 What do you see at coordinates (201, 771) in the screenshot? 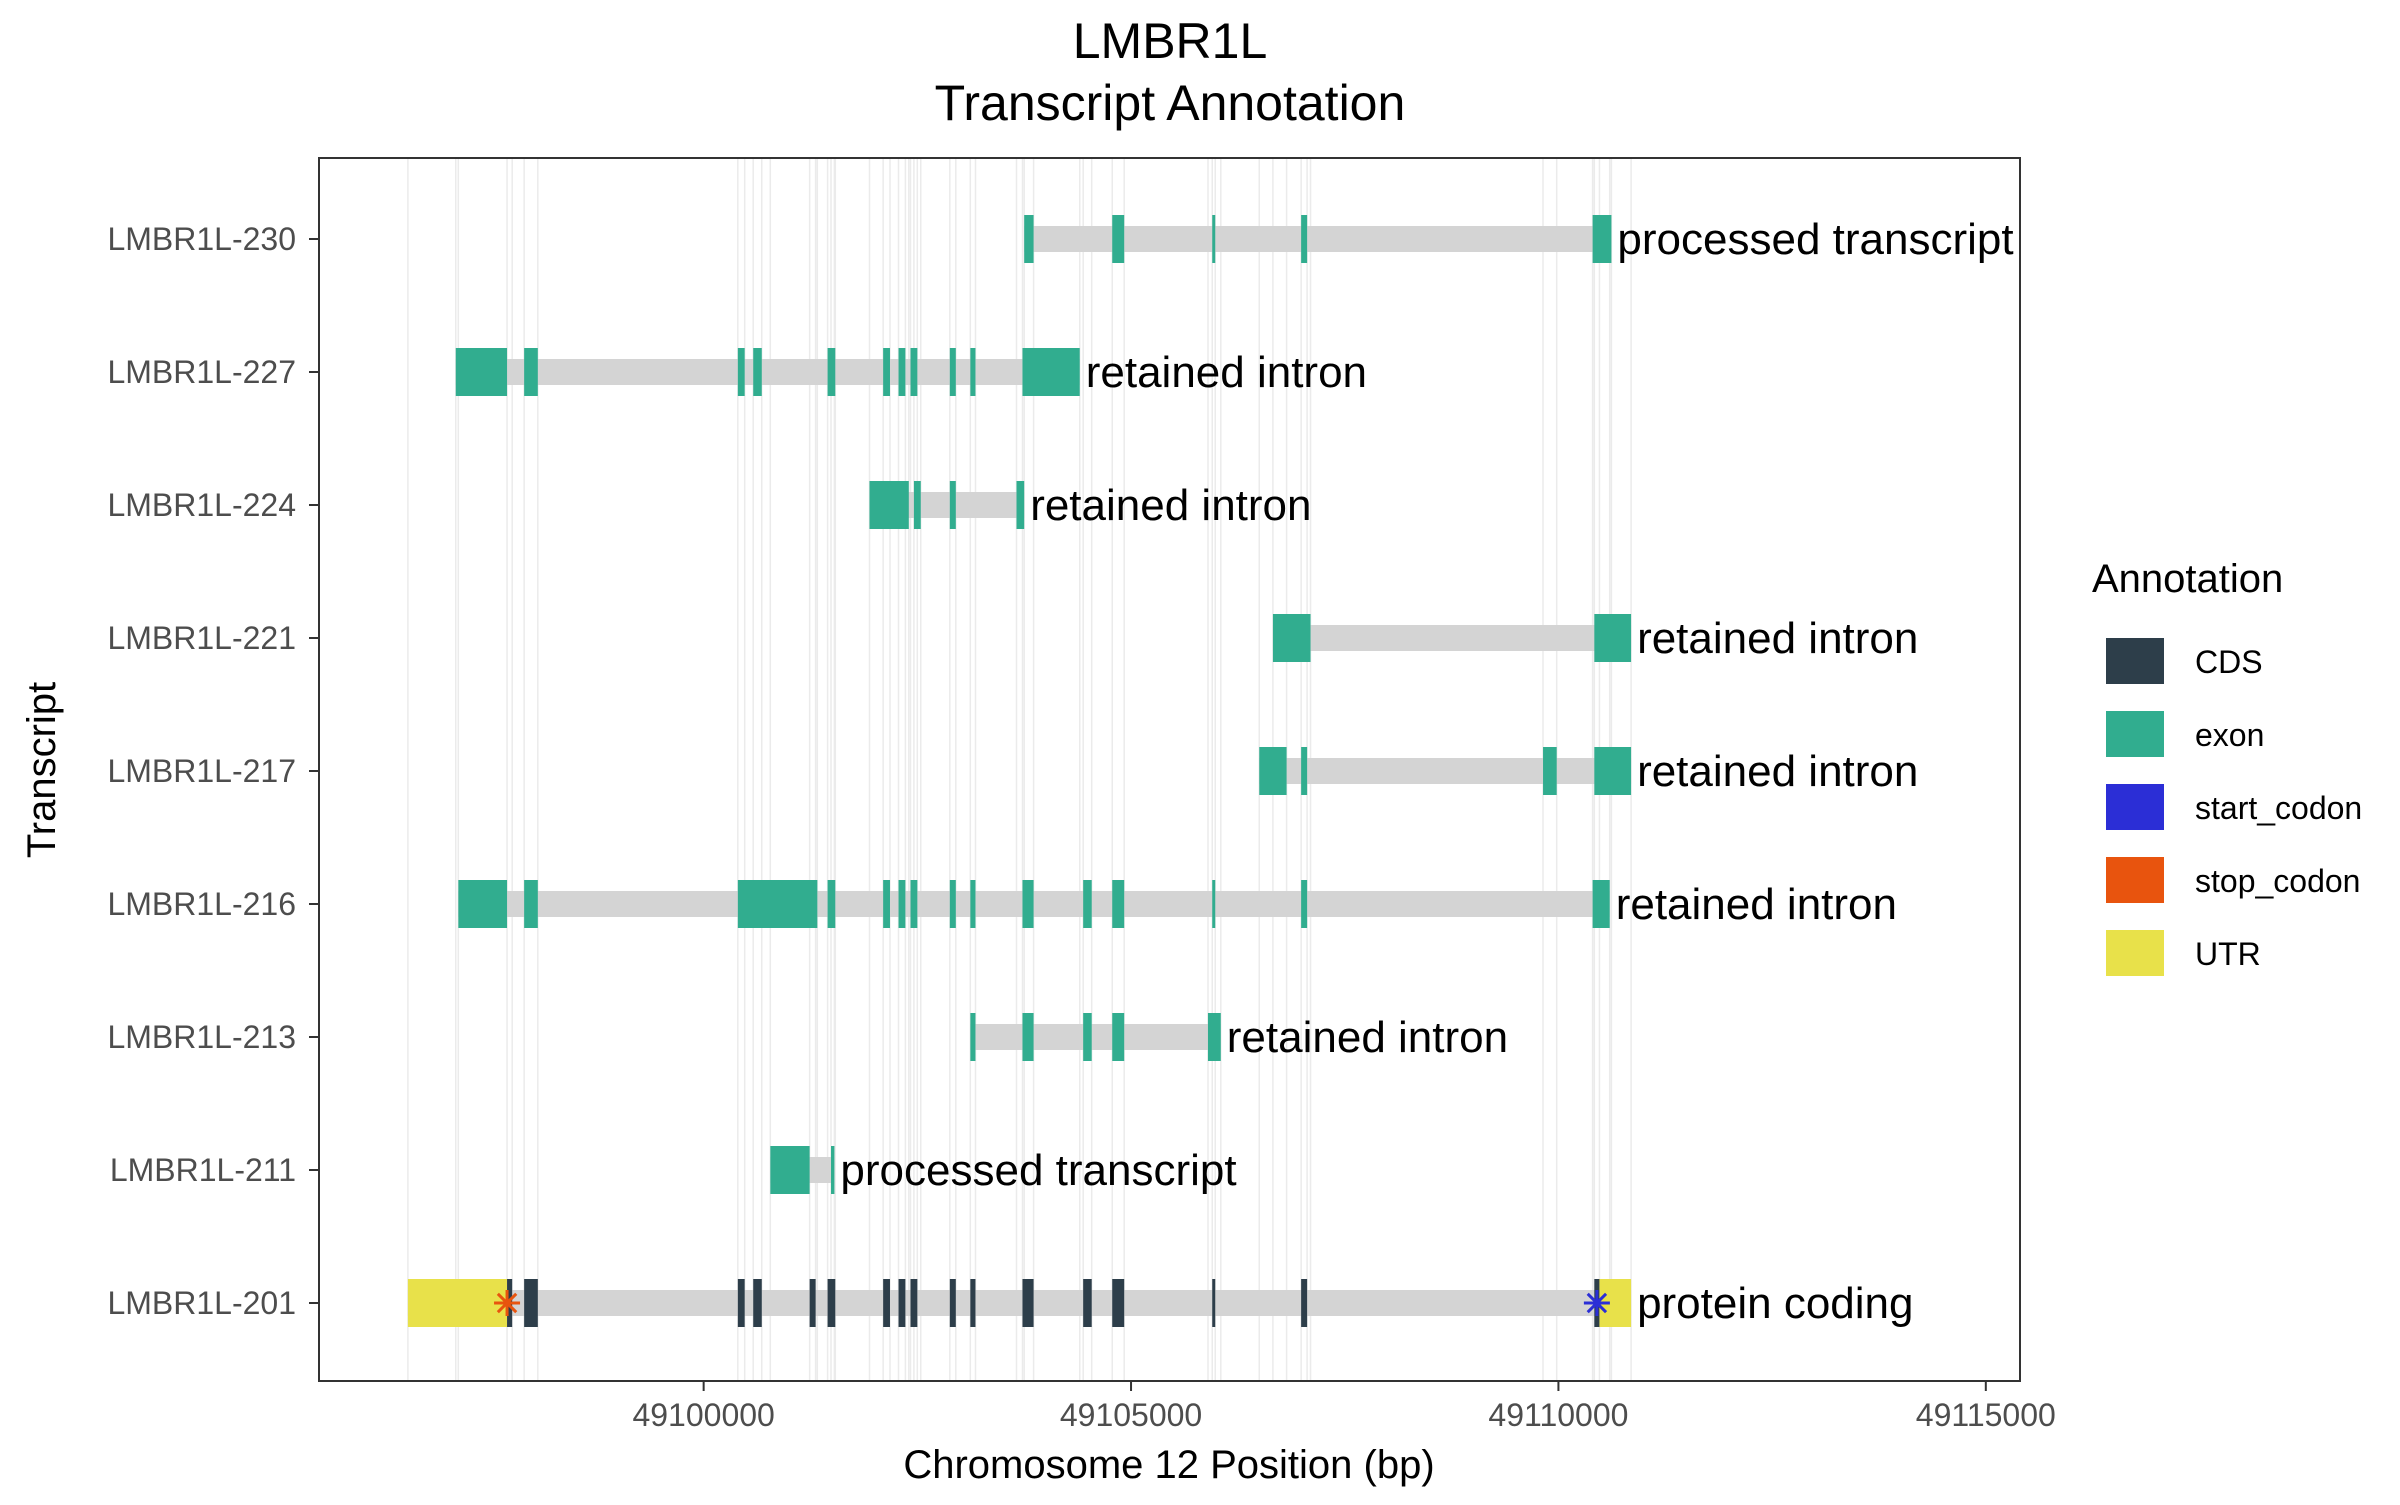
I see `y-tick-label: LMBR1L-217` at bounding box center [201, 771].